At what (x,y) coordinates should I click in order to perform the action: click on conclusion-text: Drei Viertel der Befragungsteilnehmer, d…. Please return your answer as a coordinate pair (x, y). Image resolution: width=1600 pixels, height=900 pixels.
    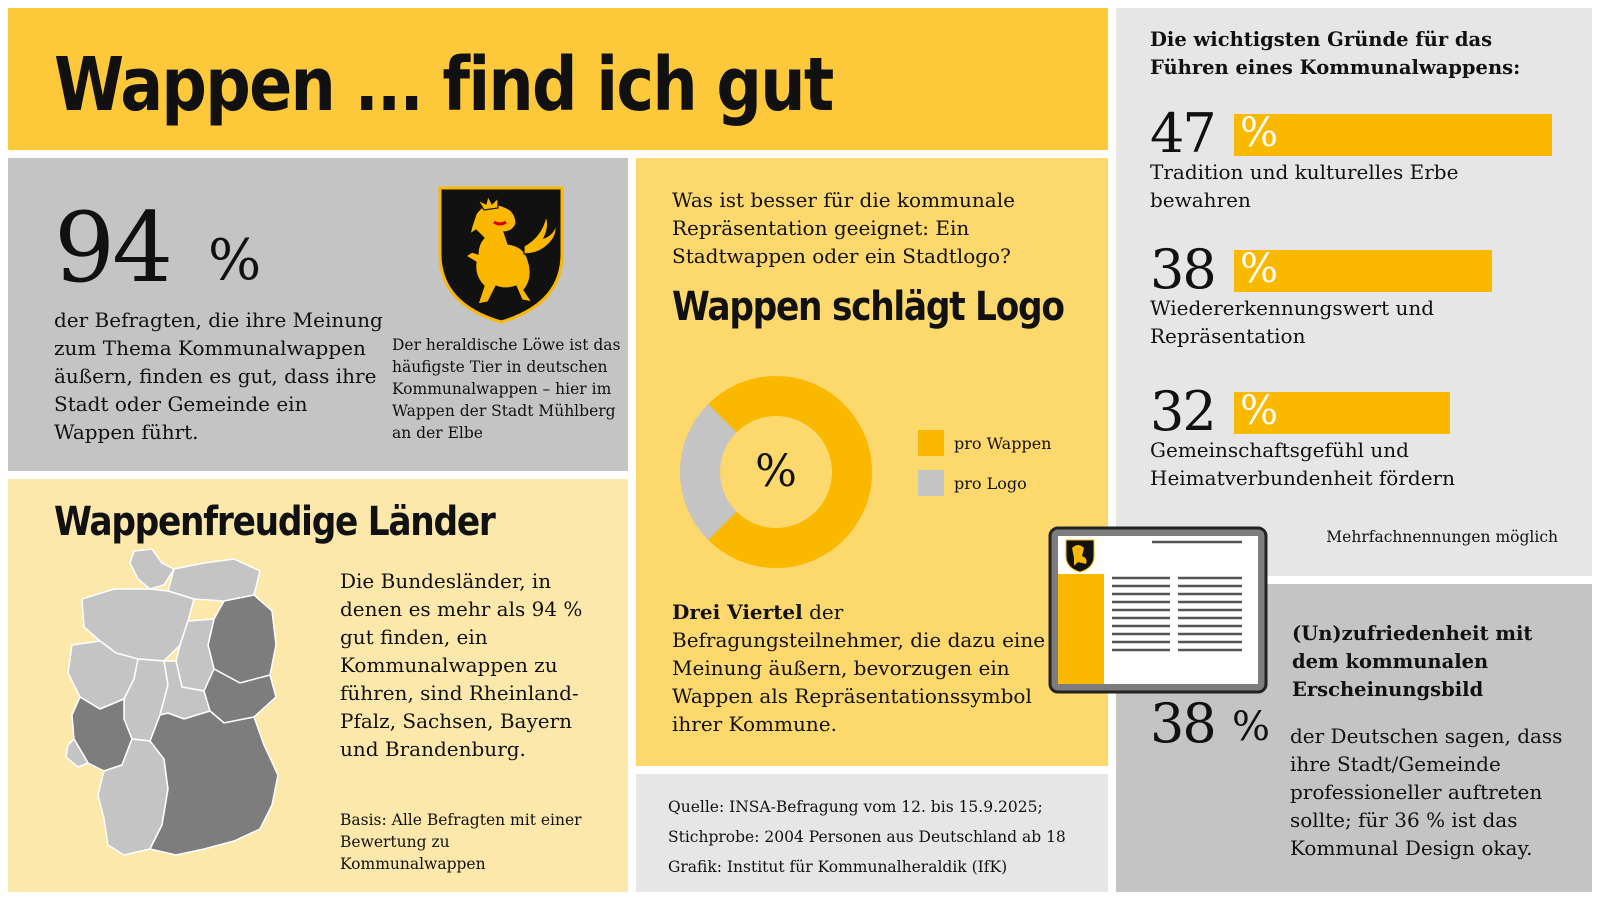
    Looking at the image, I should click on (872, 668).